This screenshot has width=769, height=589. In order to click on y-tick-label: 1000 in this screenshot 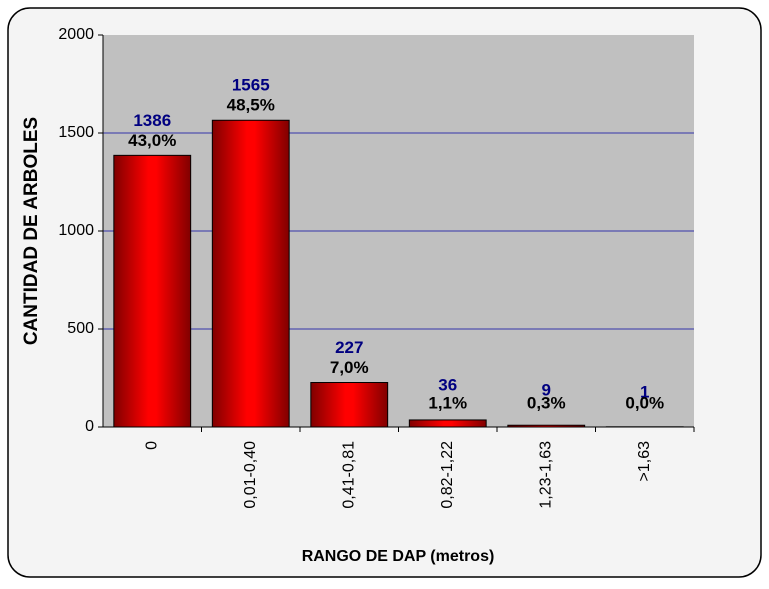, I will do `click(76, 230)`.